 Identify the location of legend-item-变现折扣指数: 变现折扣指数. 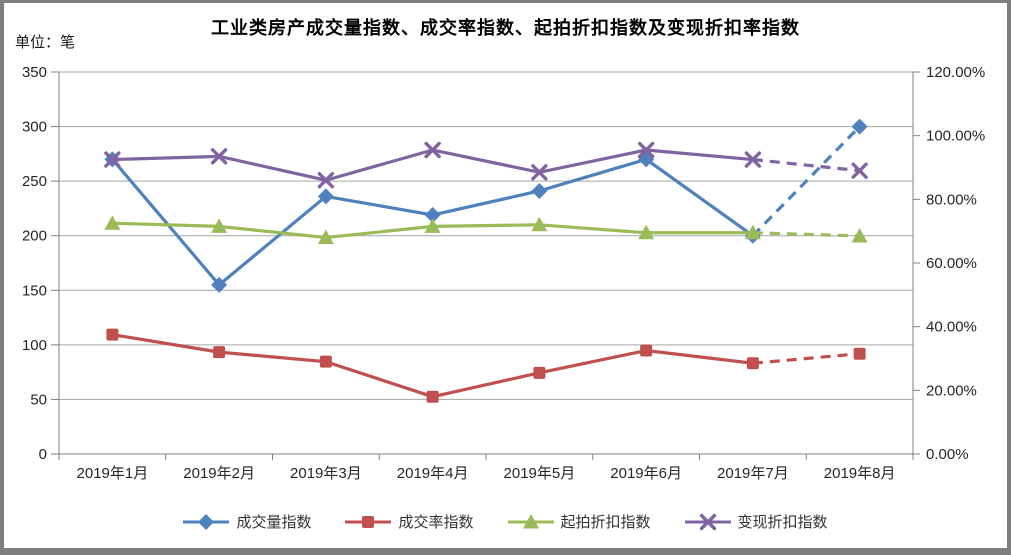
(756, 521).